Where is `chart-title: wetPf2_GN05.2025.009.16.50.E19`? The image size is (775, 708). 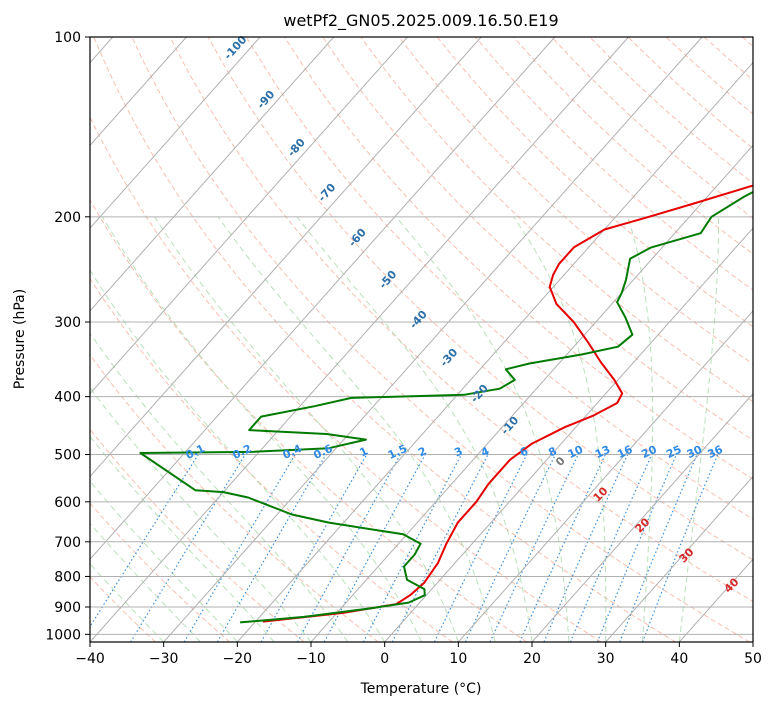 chart-title: wetPf2_GN05.2025.009.16.50.E19 is located at coordinates (420, 21).